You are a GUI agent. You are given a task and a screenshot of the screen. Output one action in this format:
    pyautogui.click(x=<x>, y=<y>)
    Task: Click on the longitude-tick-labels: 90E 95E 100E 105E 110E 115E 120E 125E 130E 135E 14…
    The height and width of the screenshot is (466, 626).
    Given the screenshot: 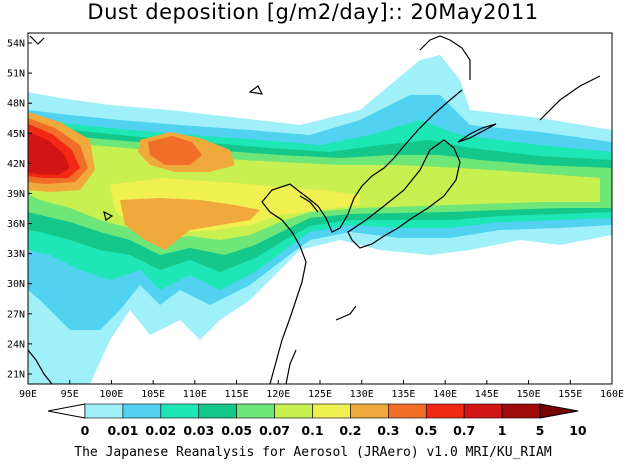 What is the action you would take?
    pyautogui.click(x=321, y=390)
    